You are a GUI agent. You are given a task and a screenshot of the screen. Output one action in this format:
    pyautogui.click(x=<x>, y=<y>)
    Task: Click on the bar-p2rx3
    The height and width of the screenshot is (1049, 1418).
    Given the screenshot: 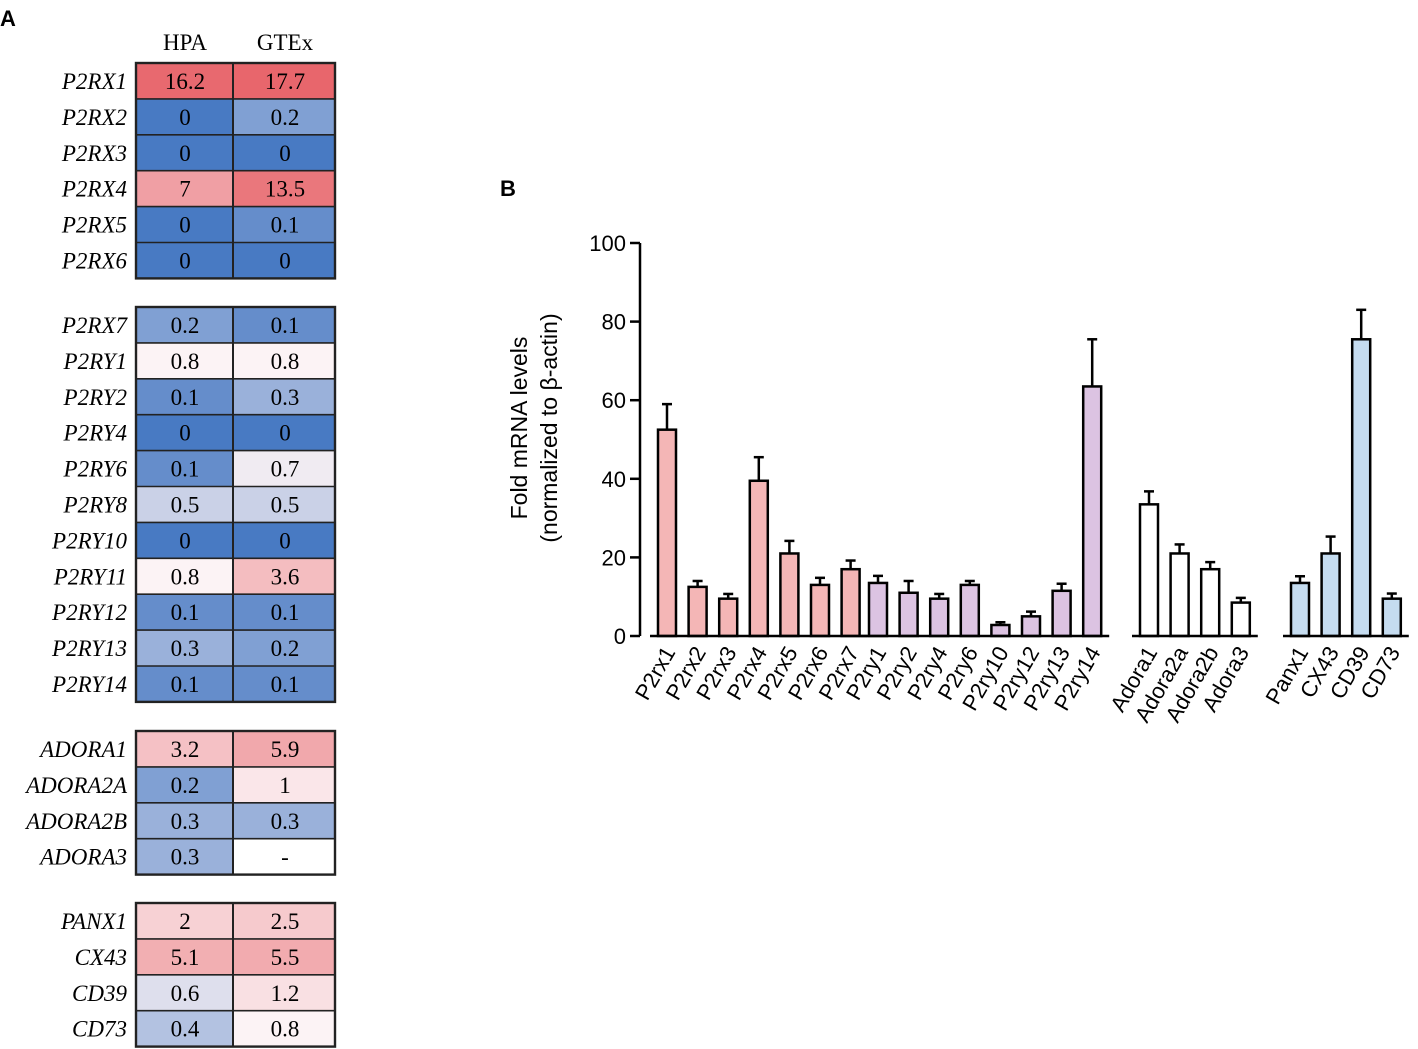 What is the action you would take?
    pyautogui.click(x=728, y=617)
    